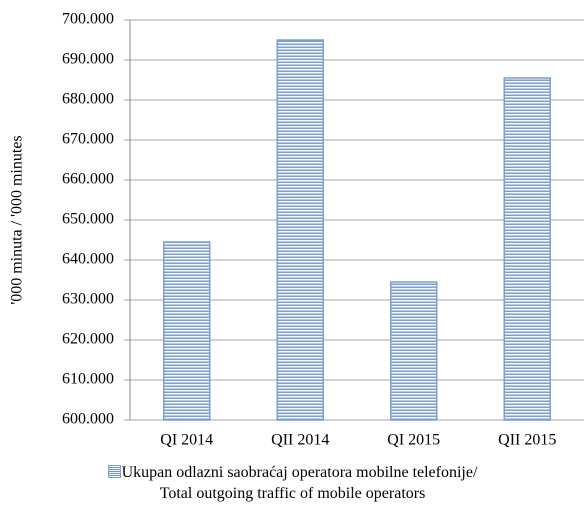  What do you see at coordinates (186, 440) in the screenshot?
I see `x-tick-label: QI 2014` at bounding box center [186, 440].